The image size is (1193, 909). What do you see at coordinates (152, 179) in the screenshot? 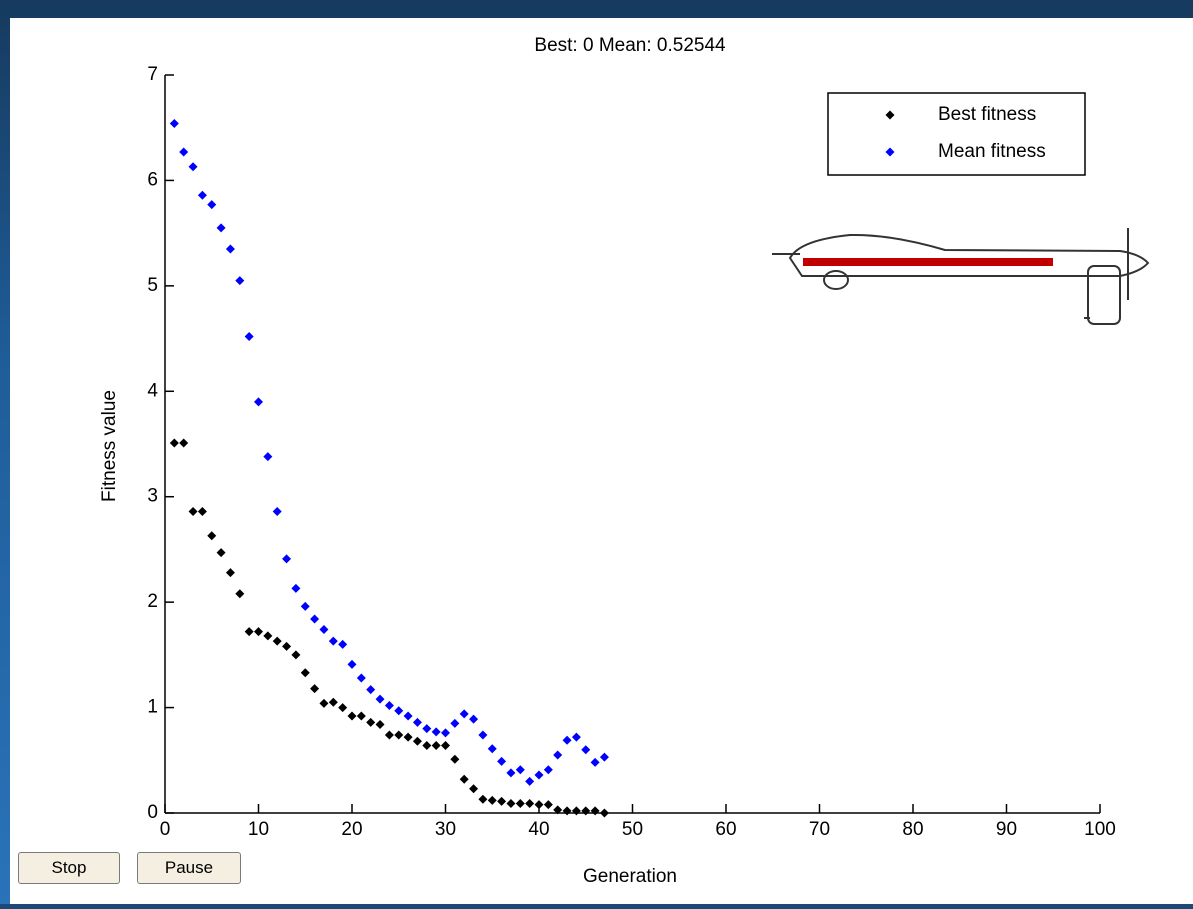
I see `y-tick-label: 6` at bounding box center [152, 179].